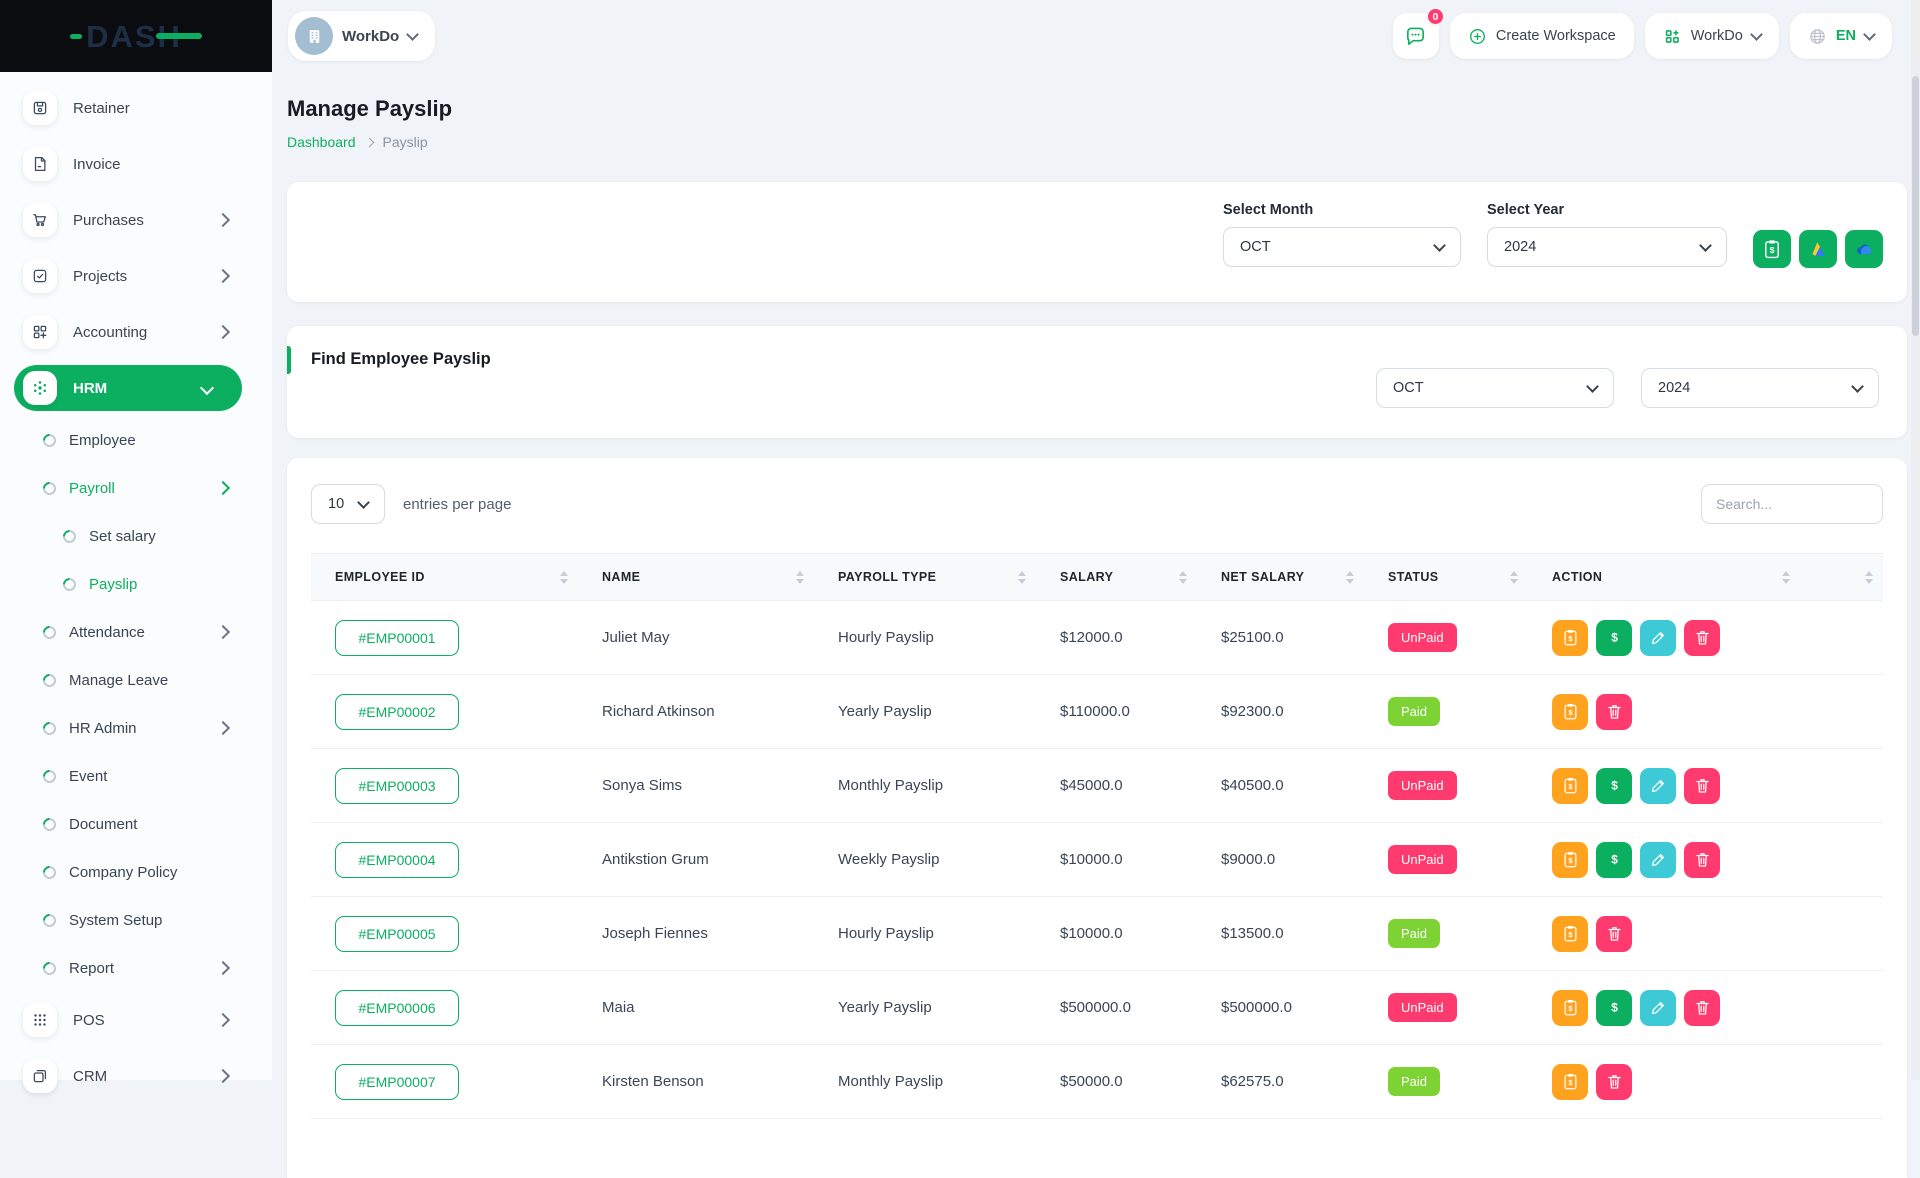  What do you see at coordinates (101, 108) in the screenshot?
I see `sidebar-item-label: Retainer` at bounding box center [101, 108].